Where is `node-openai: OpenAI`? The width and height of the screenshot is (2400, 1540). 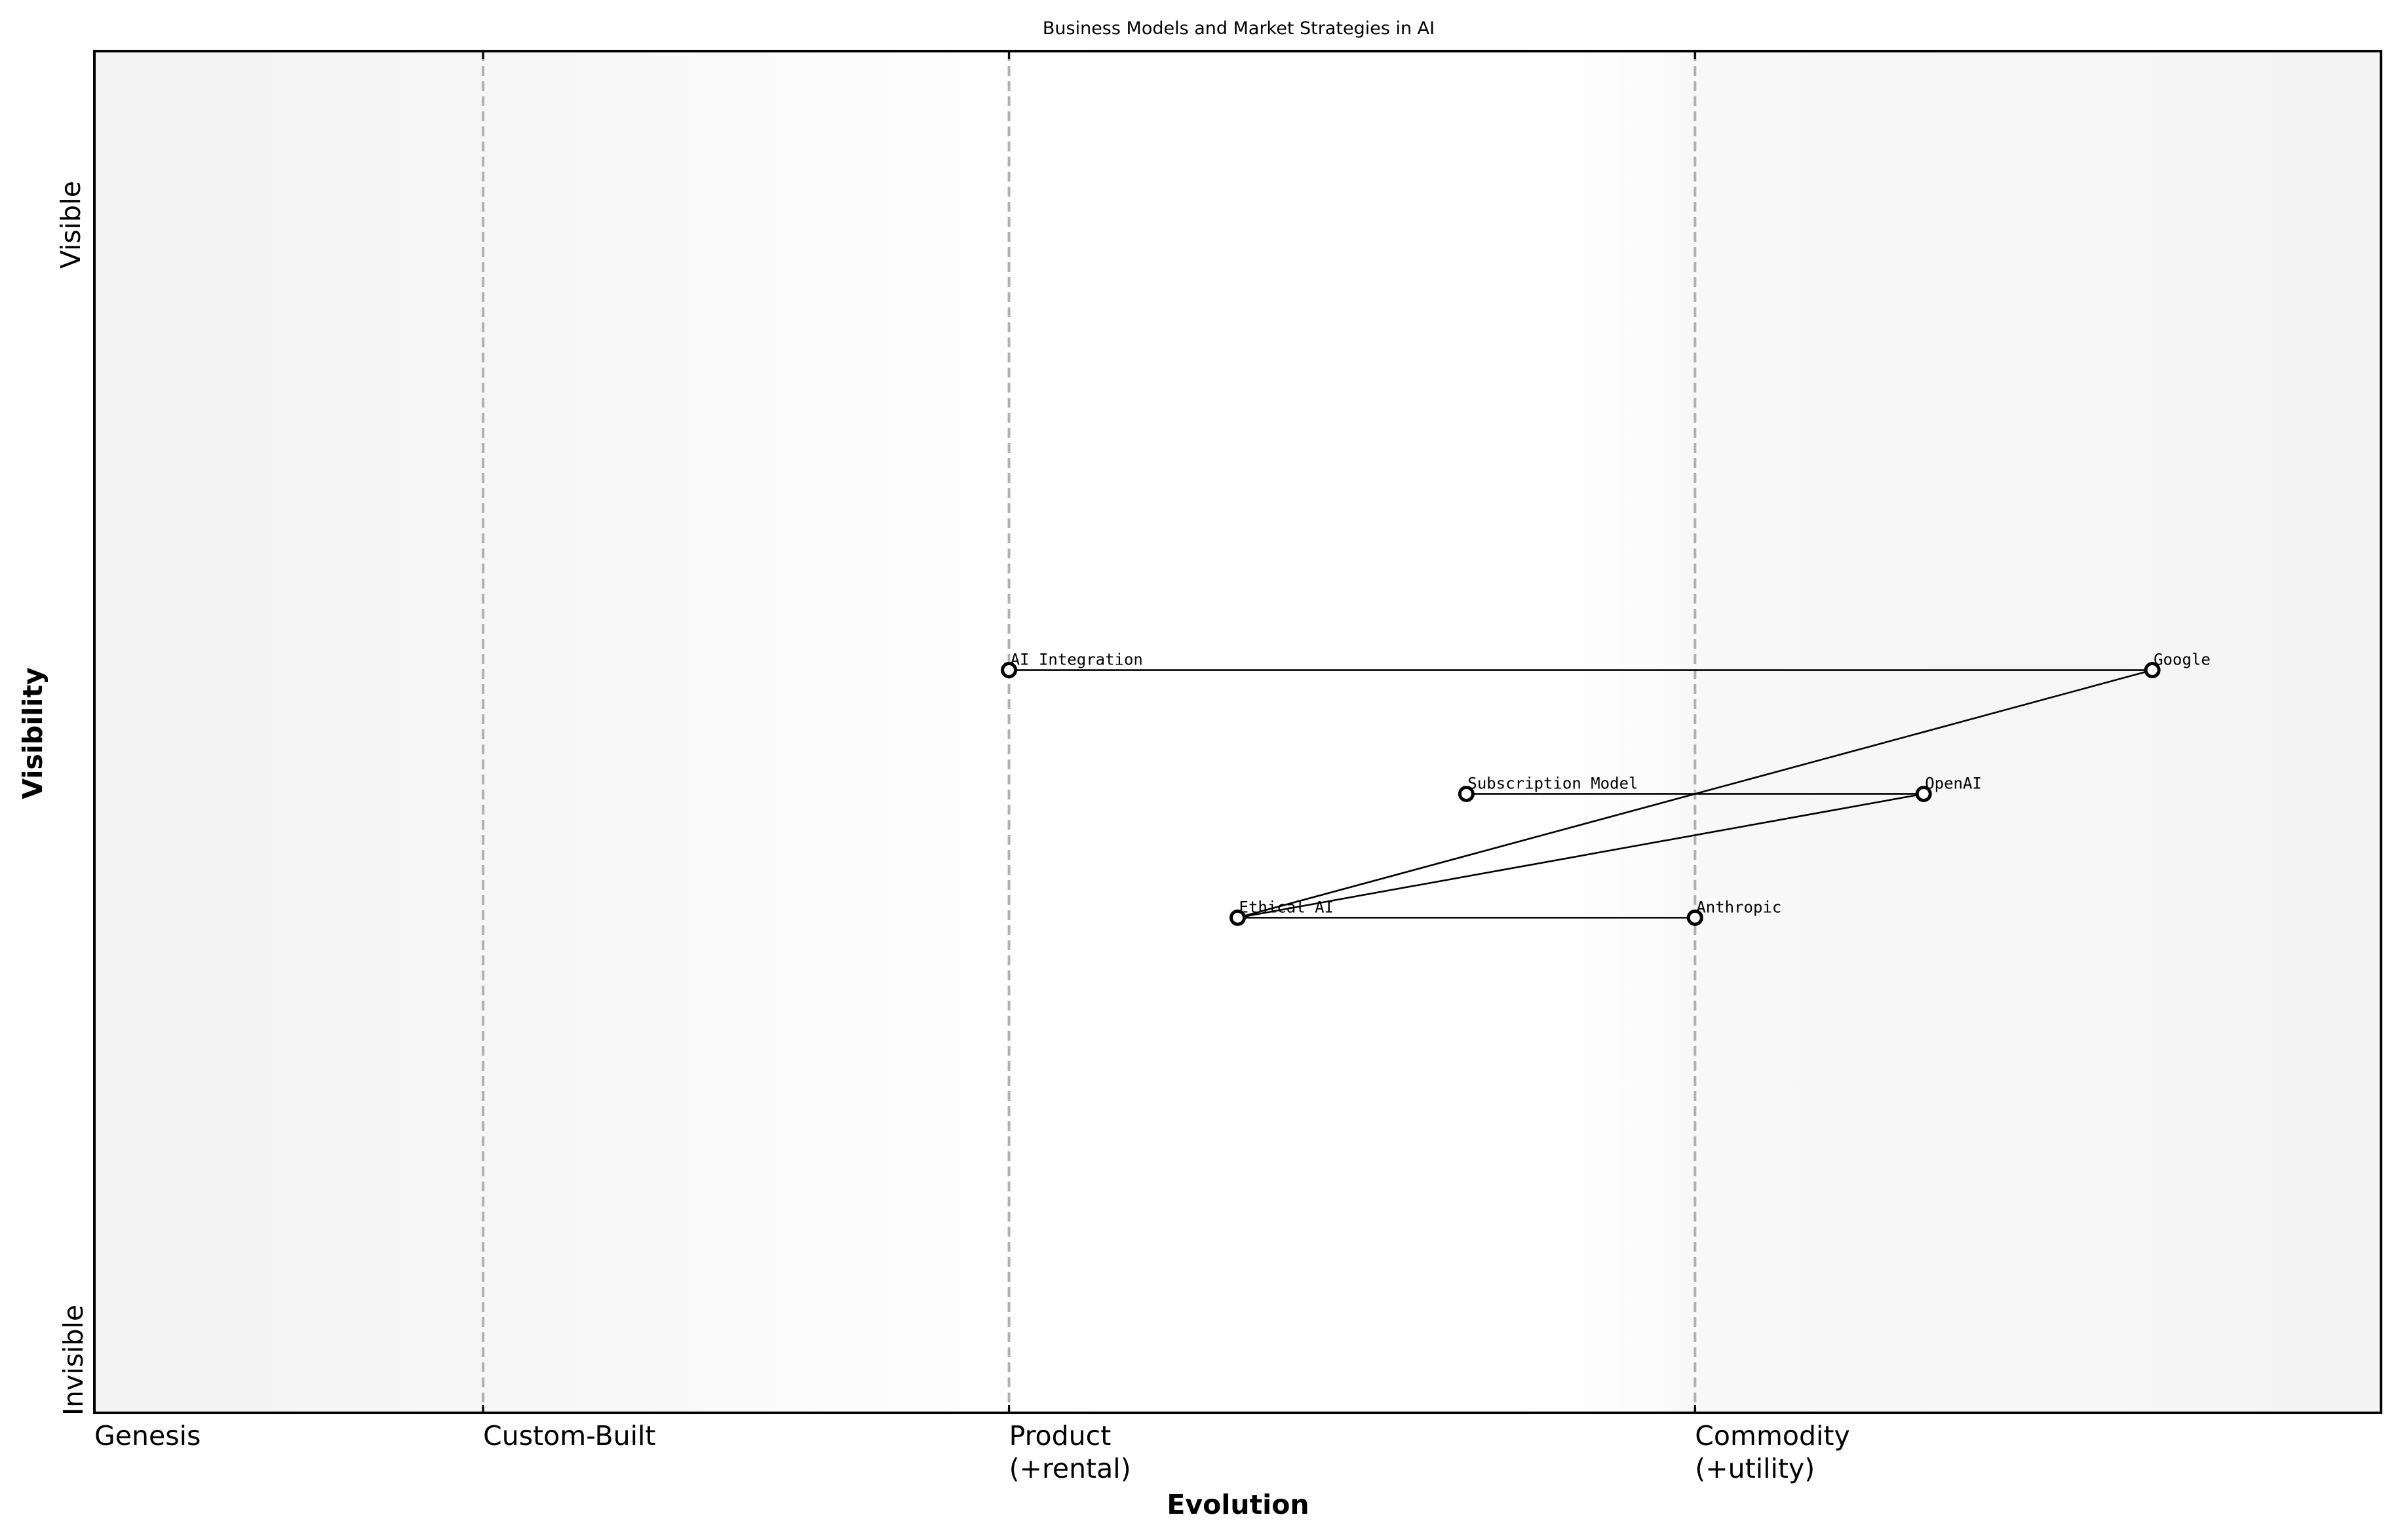 node-openai: OpenAI is located at coordinates (1948, 788).